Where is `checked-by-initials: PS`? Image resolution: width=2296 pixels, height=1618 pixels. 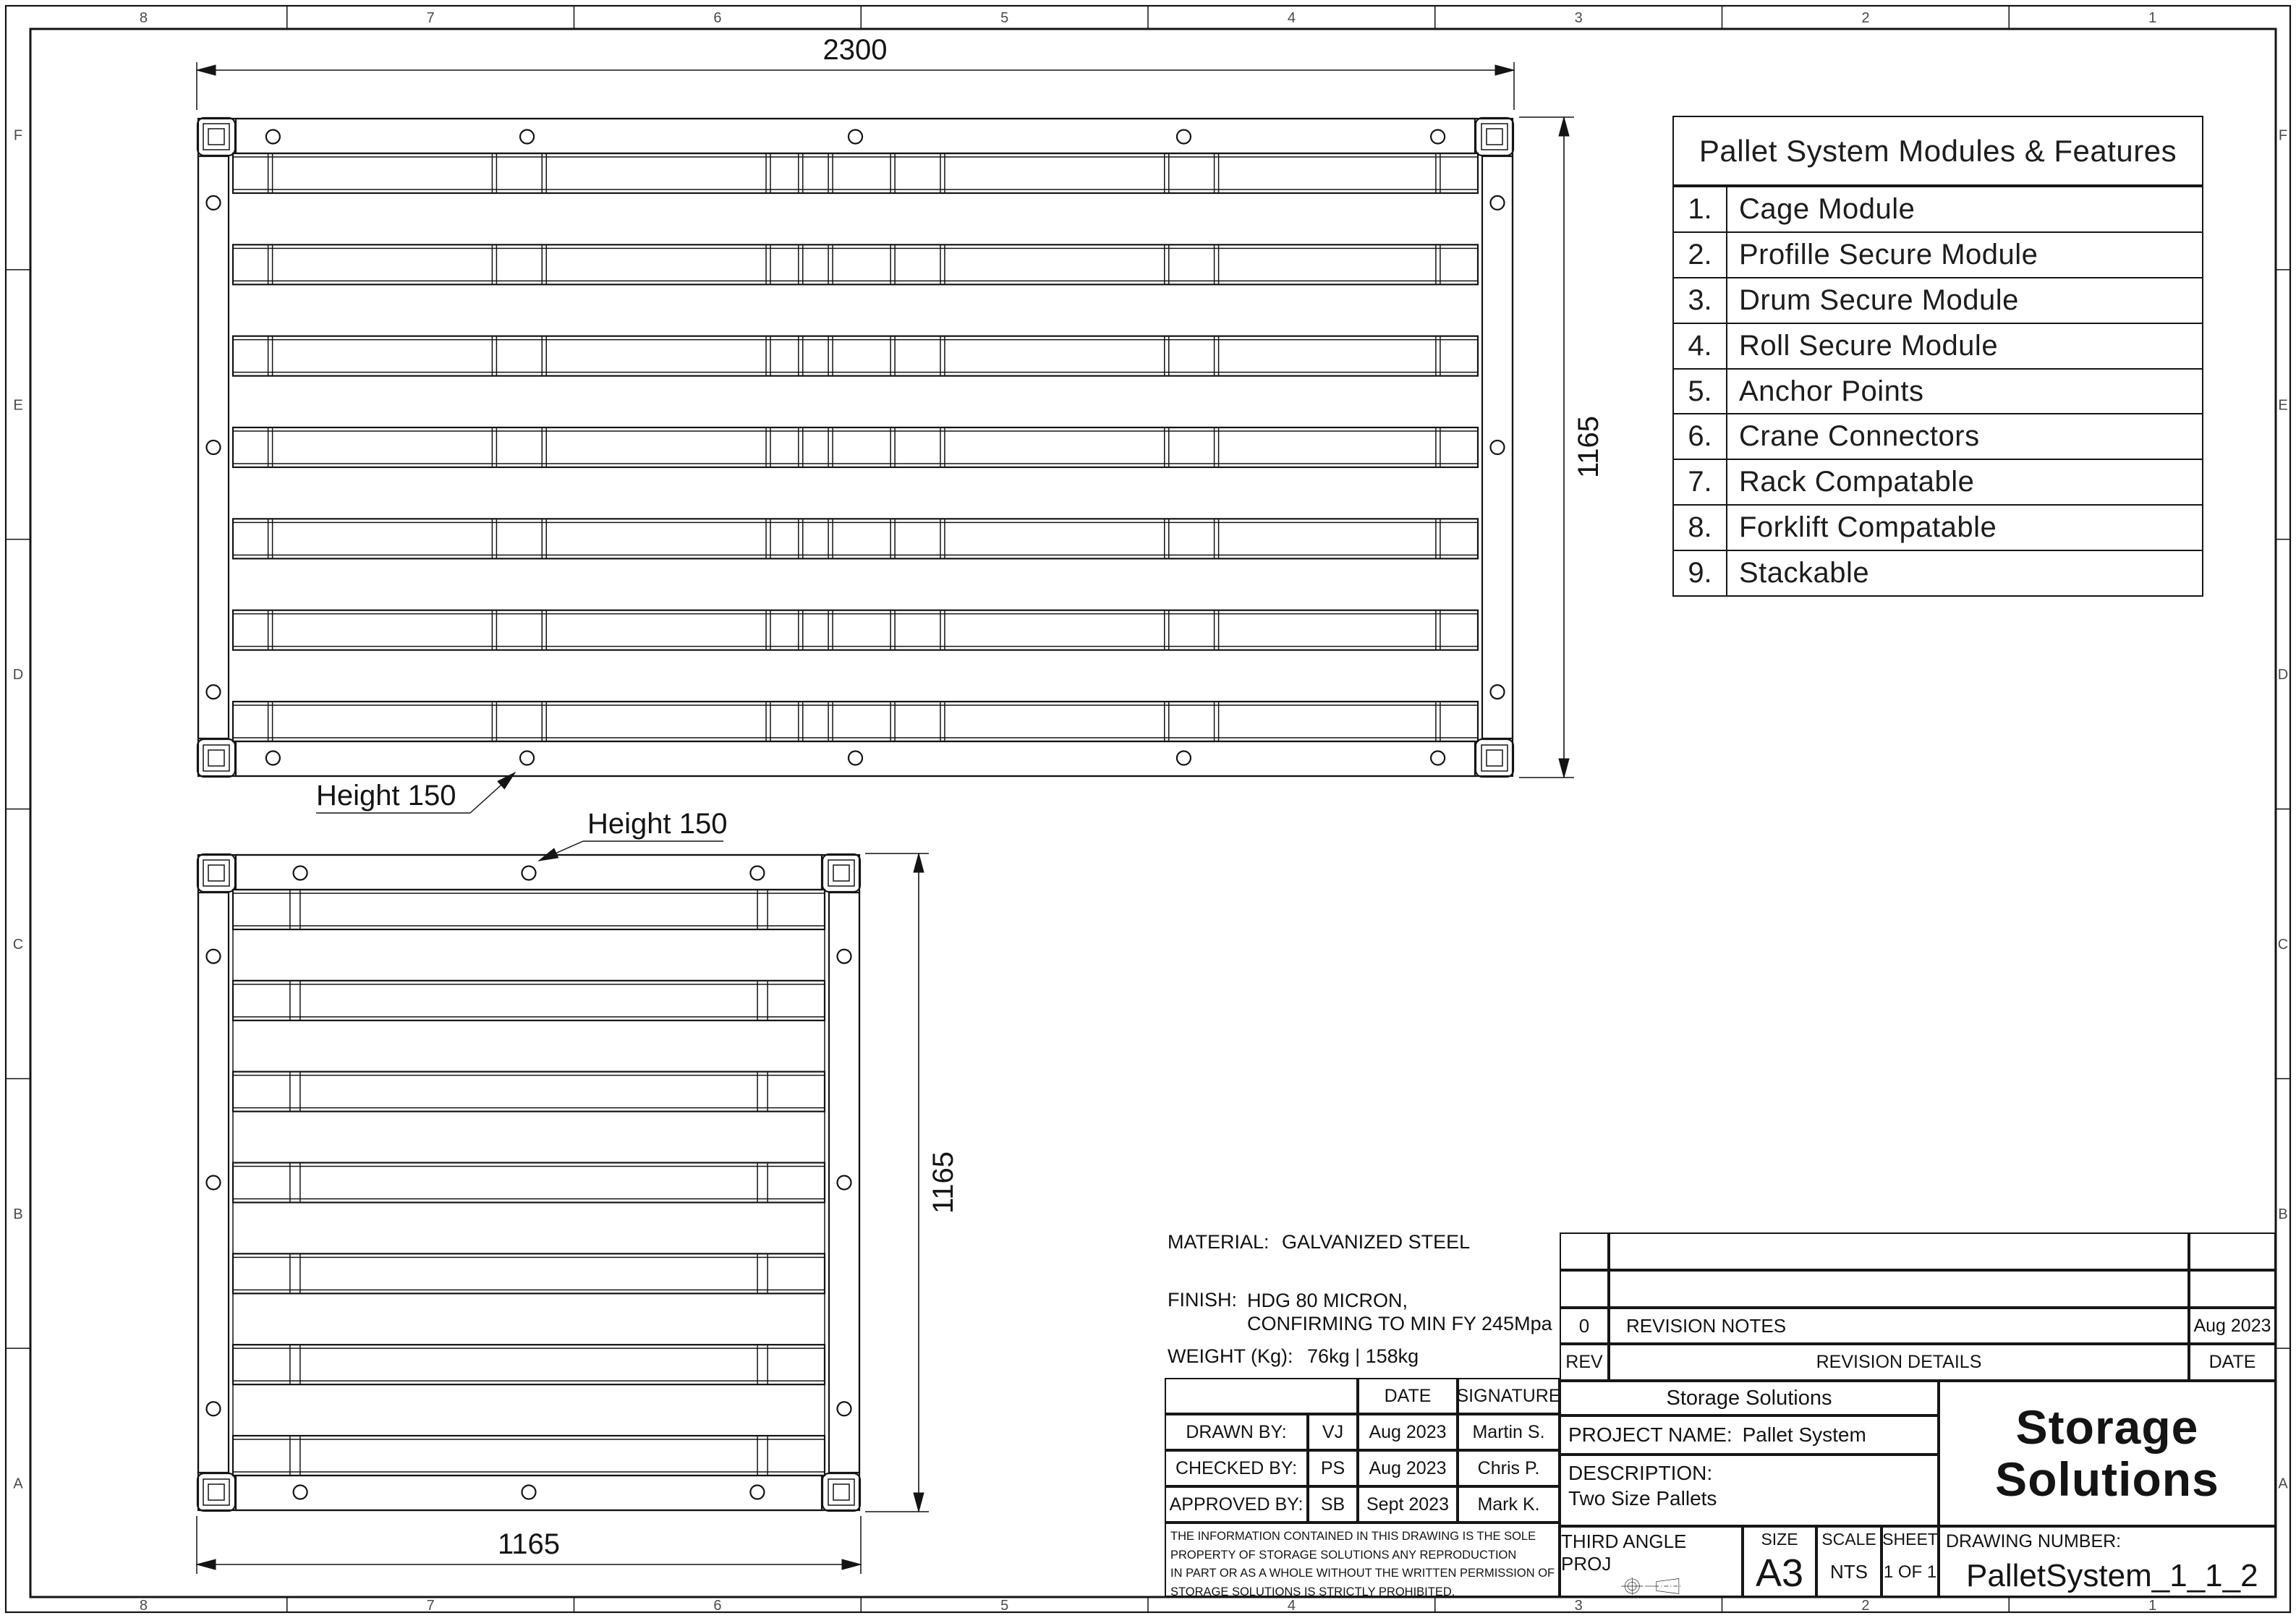 checked-by-initials: PS is located at coordinates (1333, 1468).